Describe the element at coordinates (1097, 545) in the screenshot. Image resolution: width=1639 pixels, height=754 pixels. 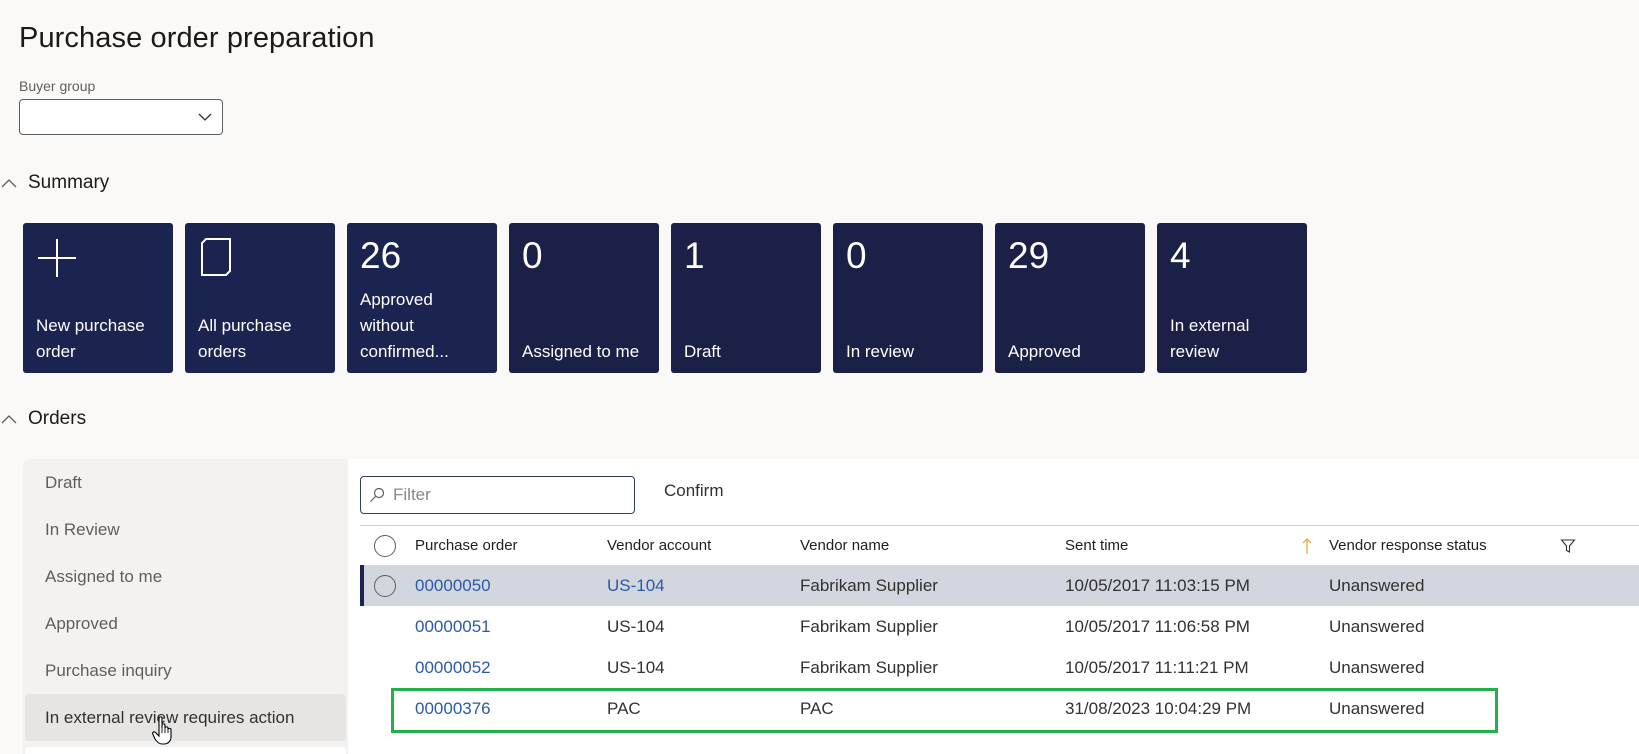
I see `column-header-sent-time: Sent time` at that location.